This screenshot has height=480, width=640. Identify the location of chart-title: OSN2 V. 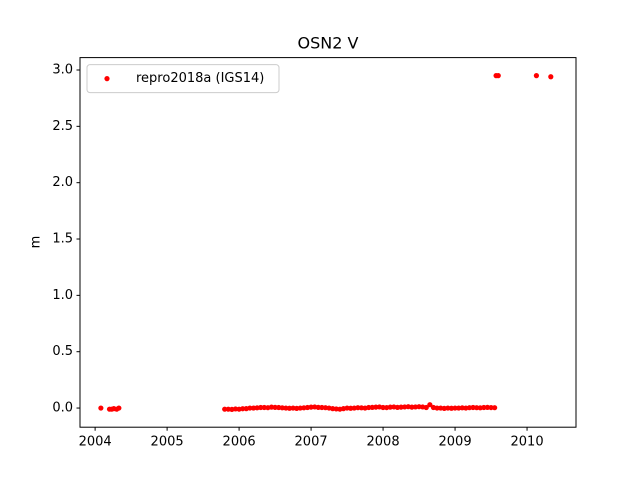
(328, 43).